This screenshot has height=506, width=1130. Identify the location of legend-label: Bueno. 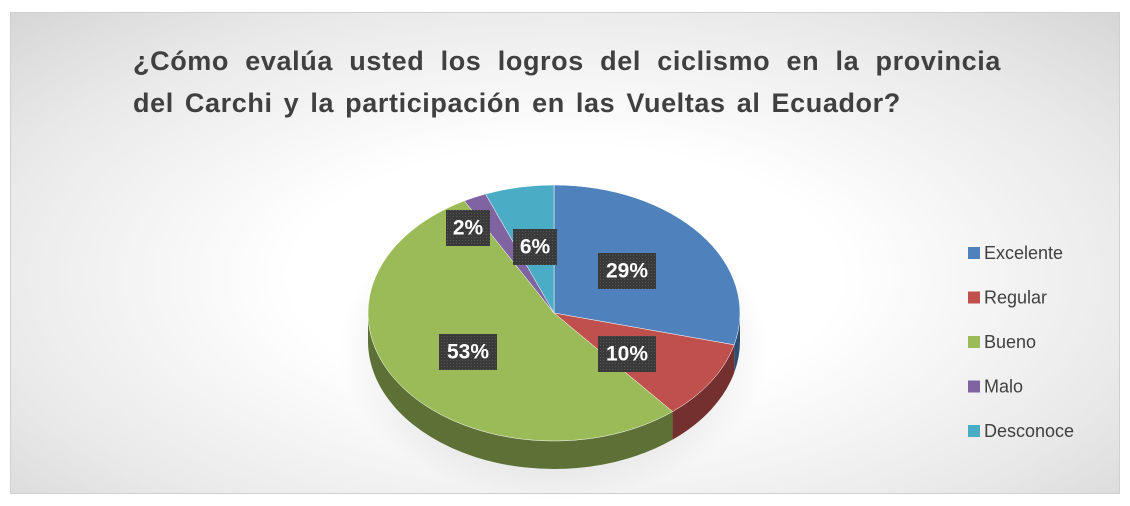
(1010, 342).